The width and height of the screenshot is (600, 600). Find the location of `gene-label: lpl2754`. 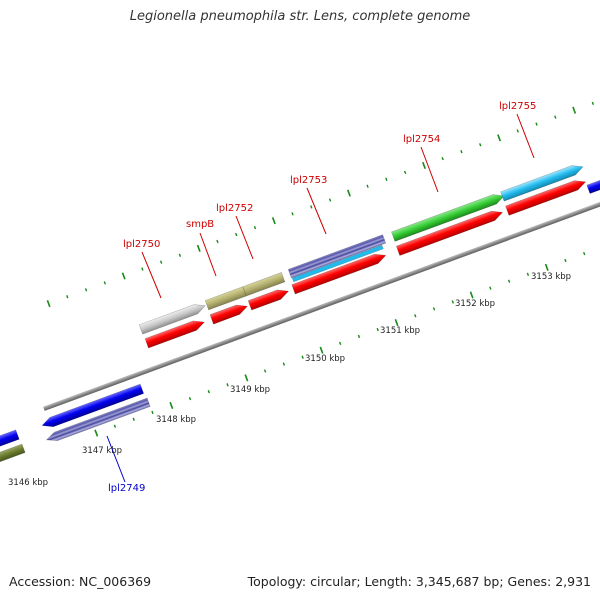

gene-label: lpl2754 is located at coordinates (421, 139).